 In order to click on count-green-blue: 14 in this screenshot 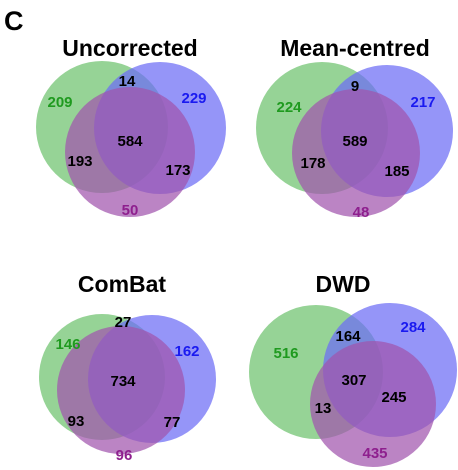, I will do `click(127, 81)`.